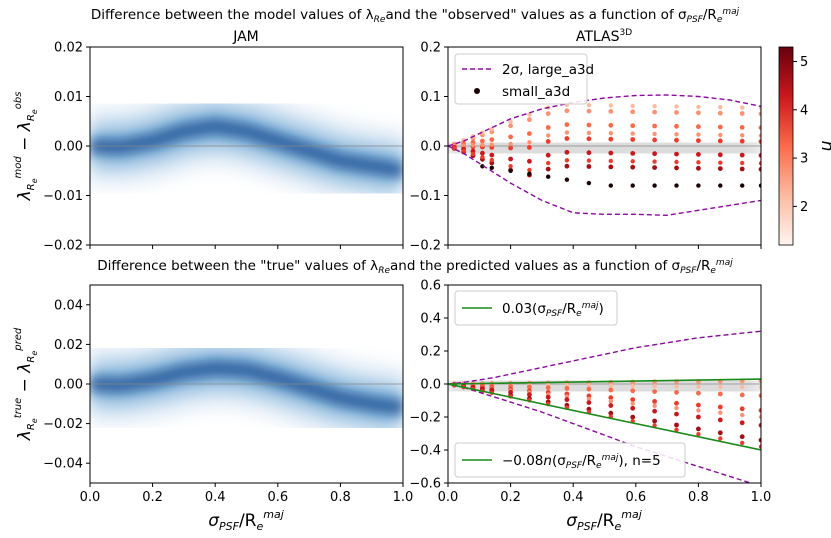 The height and width of the screenshot is (538, 831). What do you see at coordinates (761, 497) in the screenshot?
I see `x-tick-label: 1.0` at bounding box center [761, 497].